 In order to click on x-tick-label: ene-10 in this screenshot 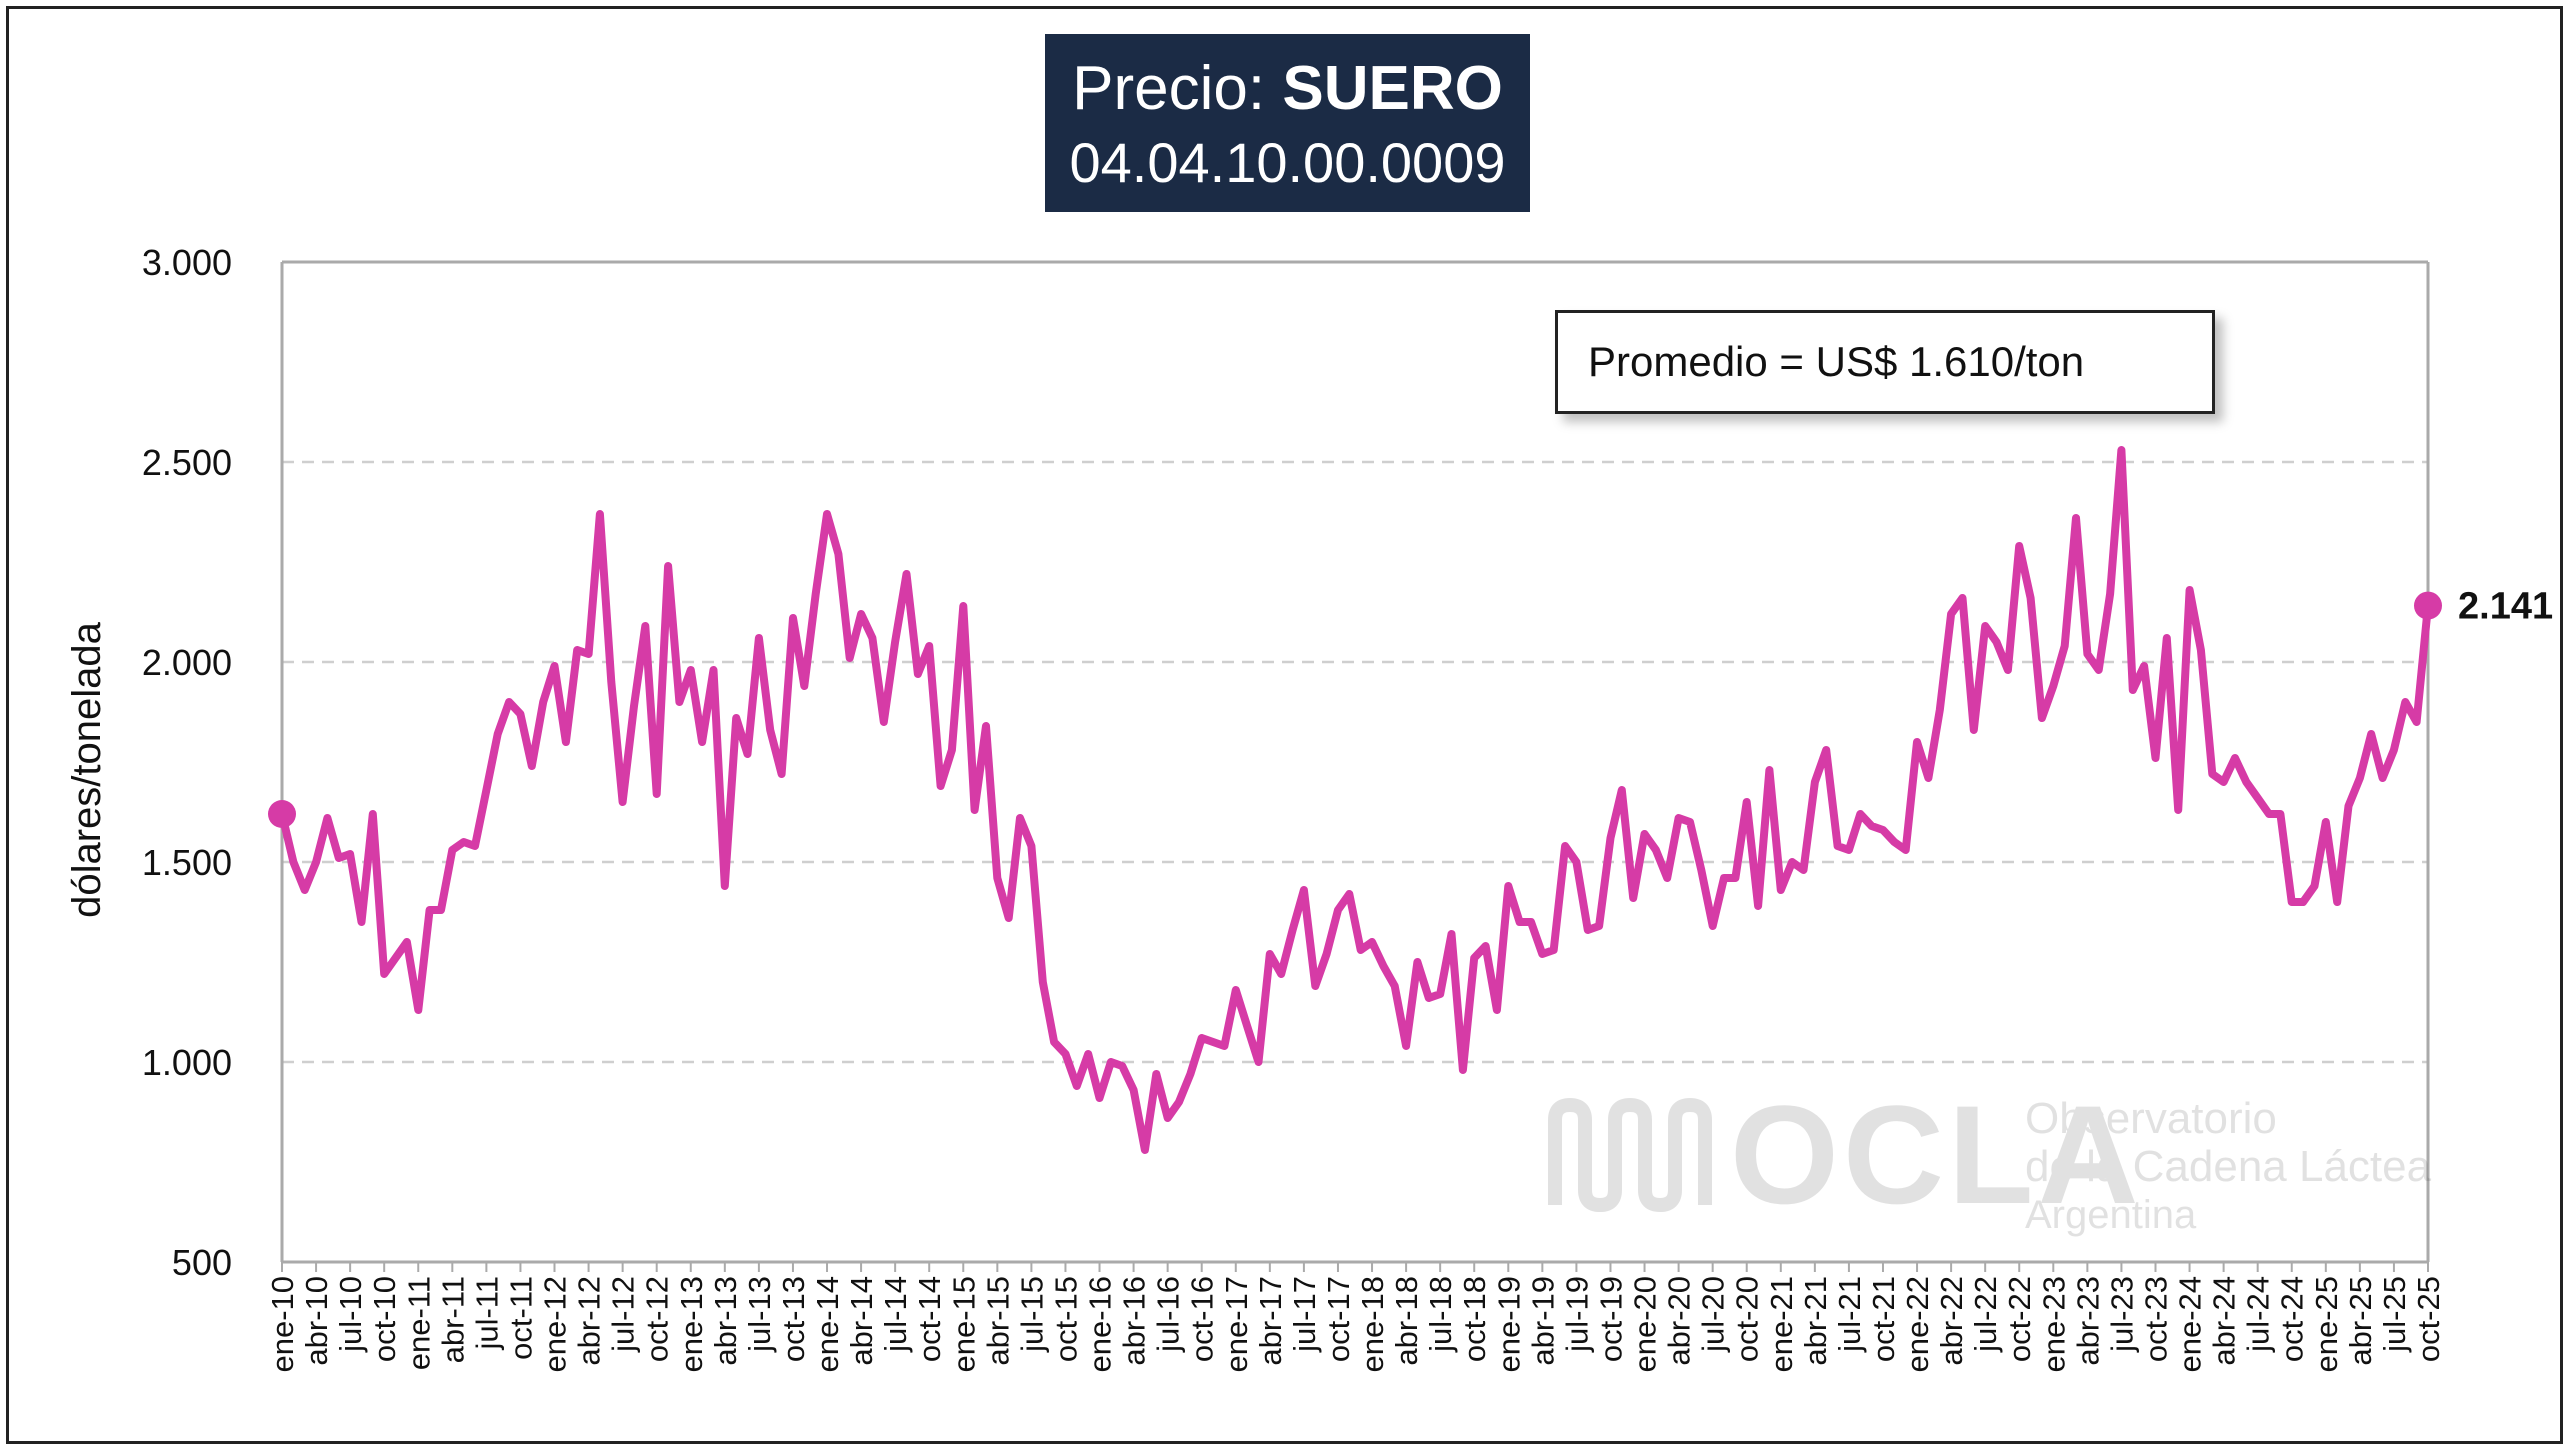, I will do `click(282, 1324)`.